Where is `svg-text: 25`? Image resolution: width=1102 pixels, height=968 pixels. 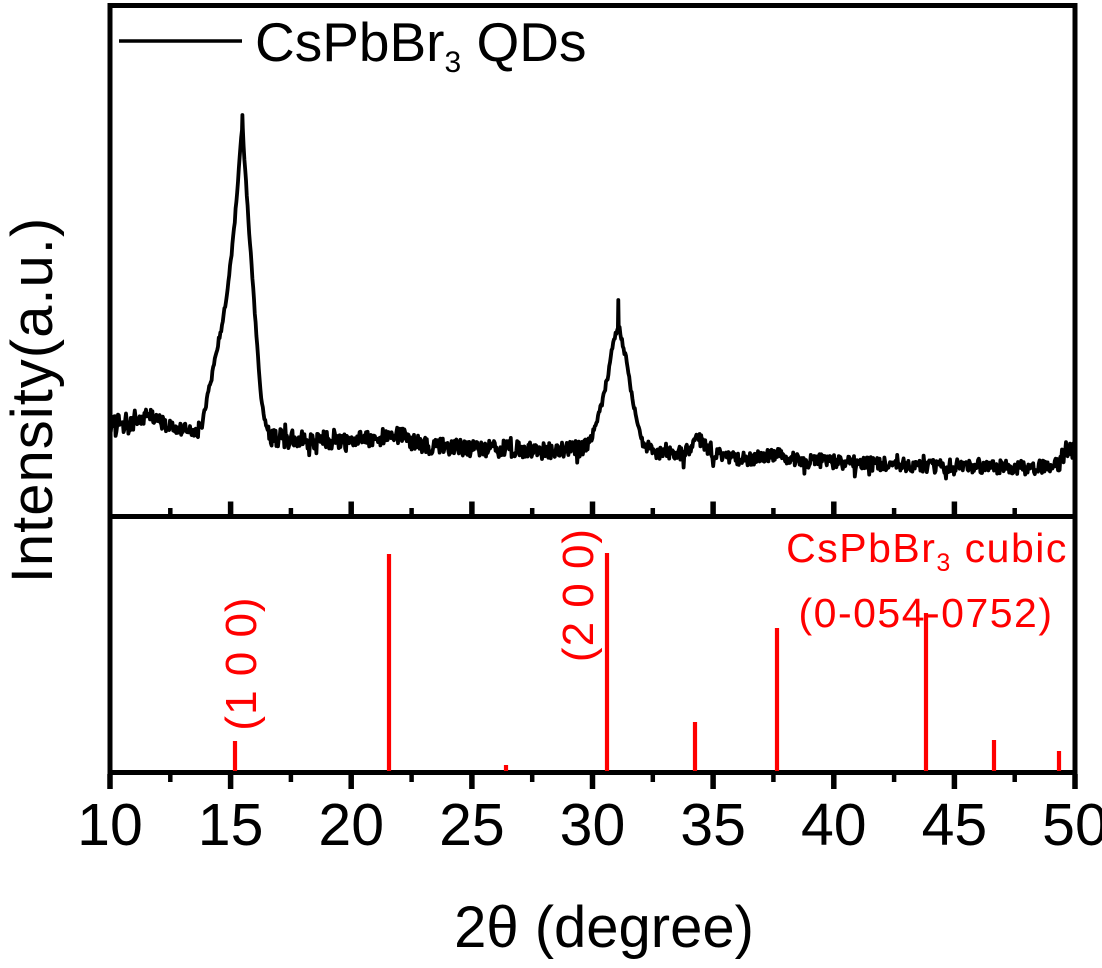 svg-text: 25 is located at coordinates (472, 825).